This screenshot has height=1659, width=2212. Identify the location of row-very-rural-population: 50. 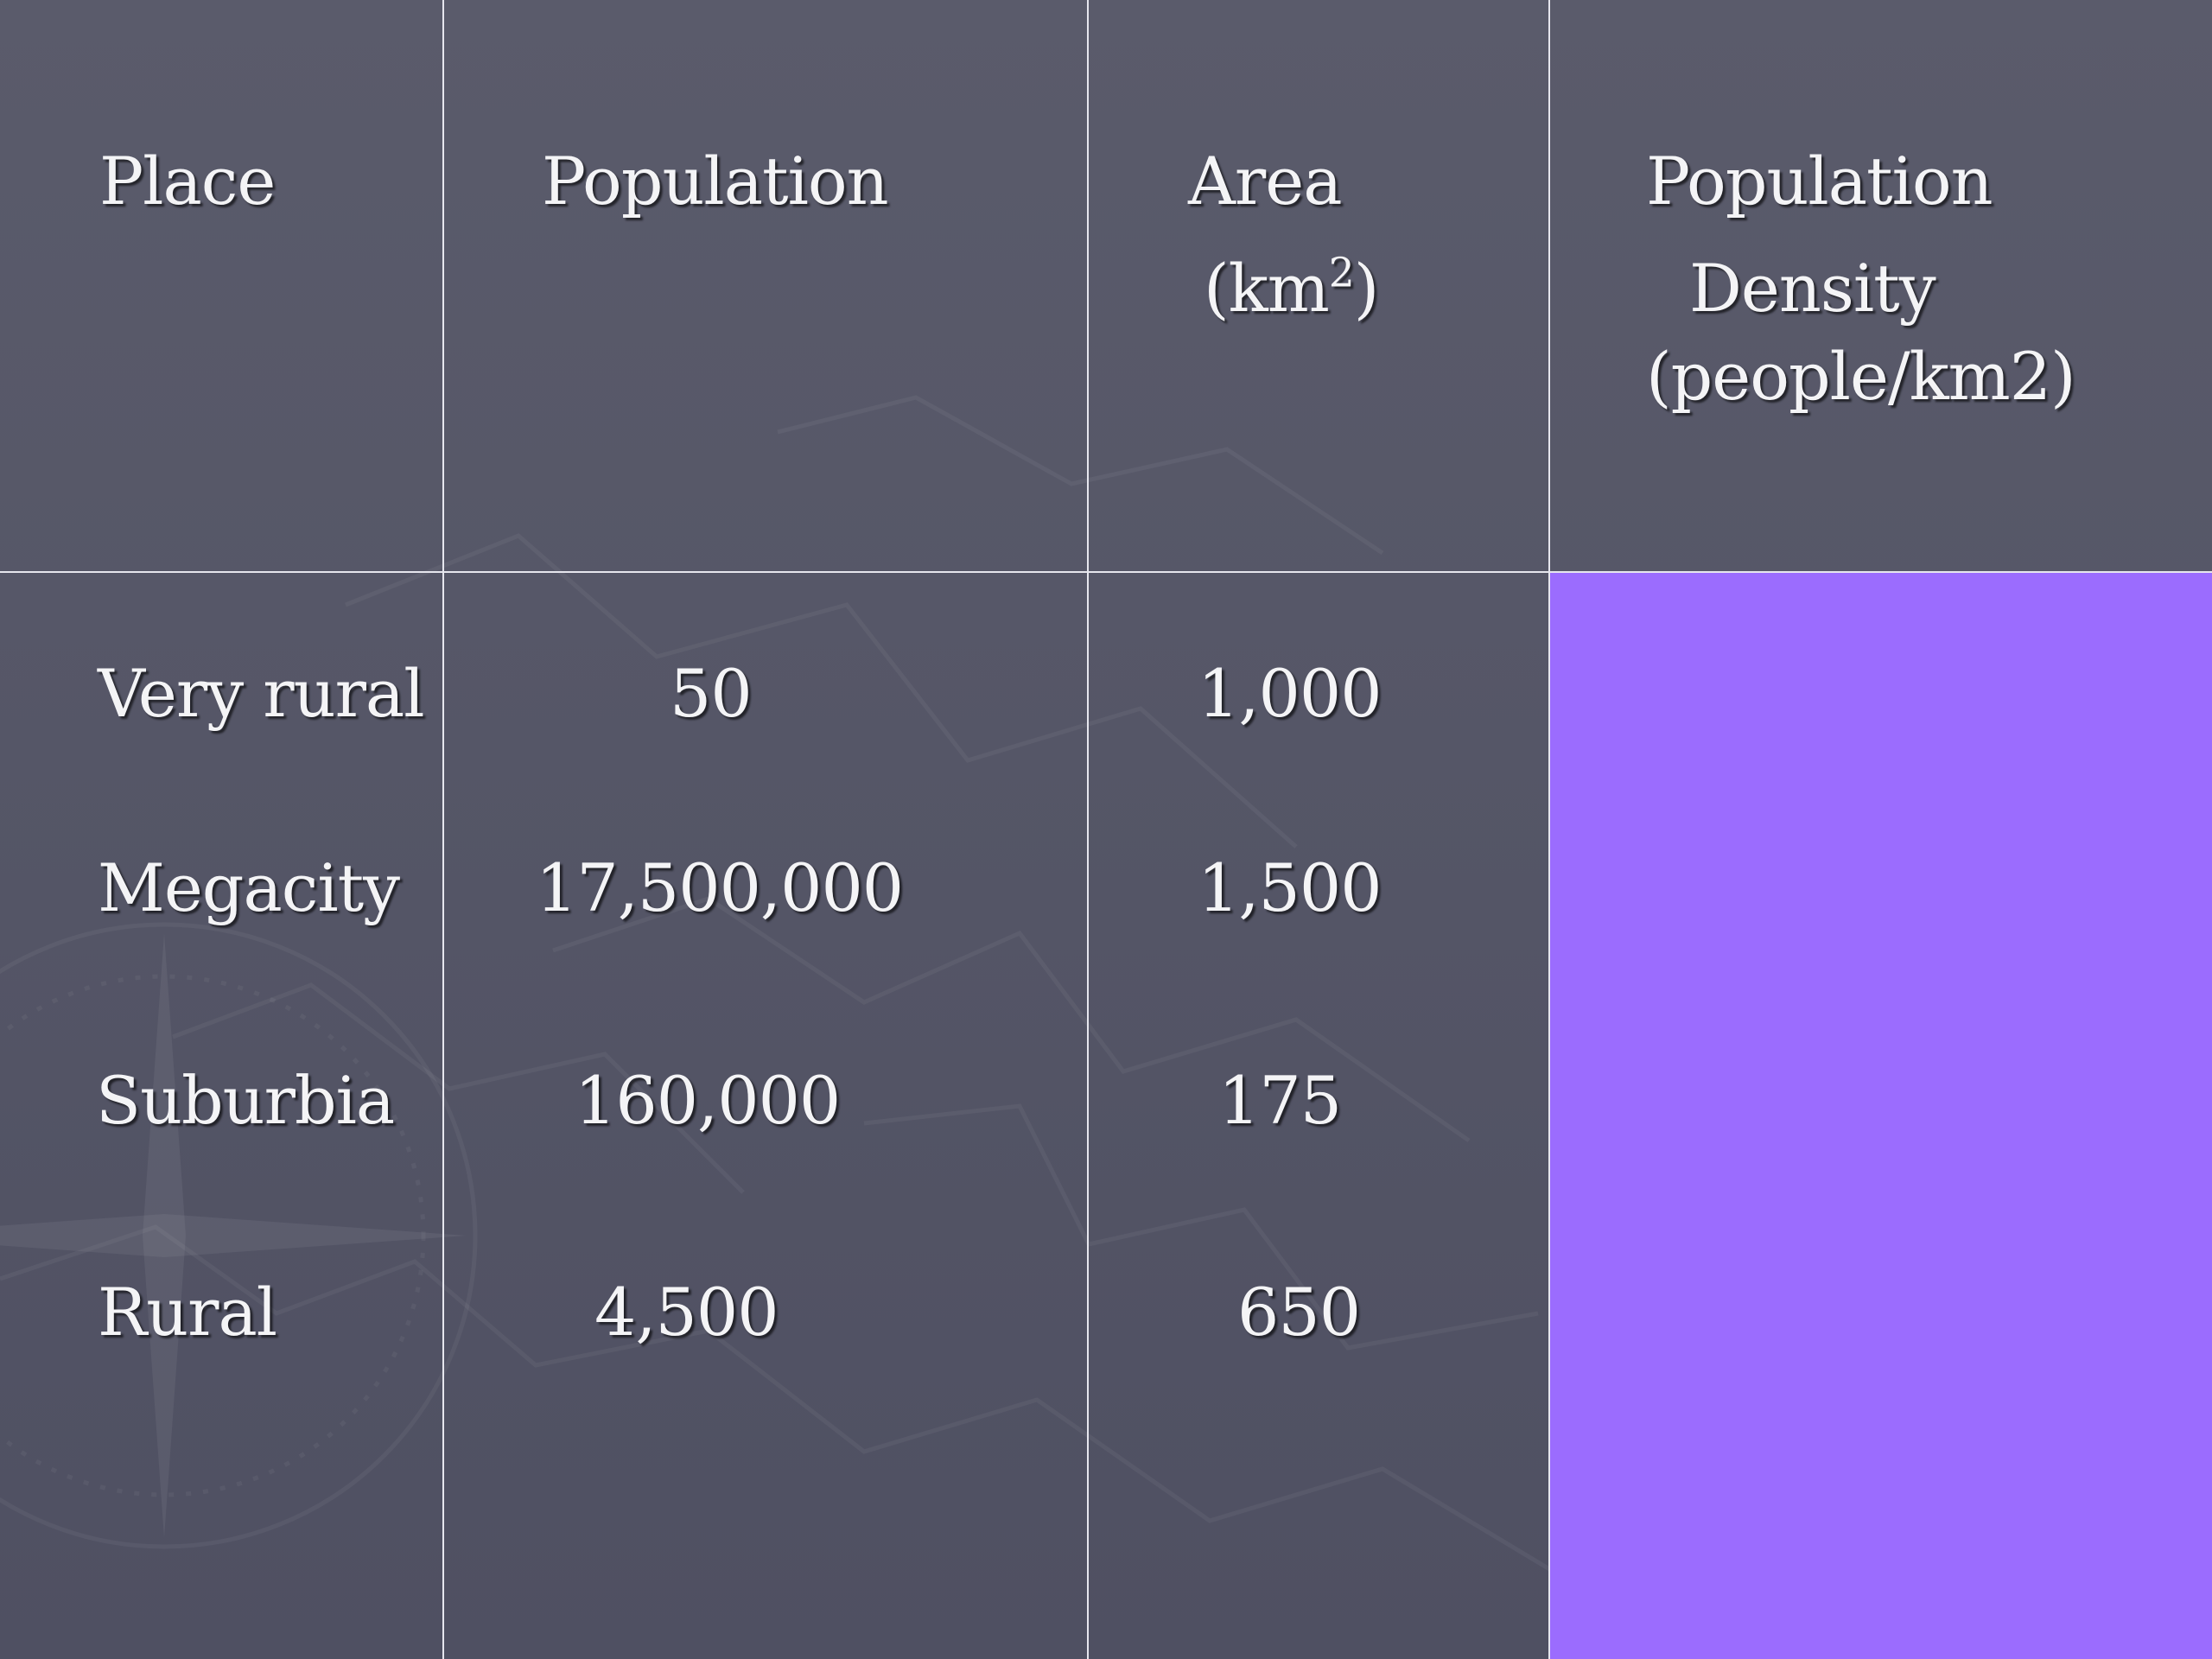
(711, 693).